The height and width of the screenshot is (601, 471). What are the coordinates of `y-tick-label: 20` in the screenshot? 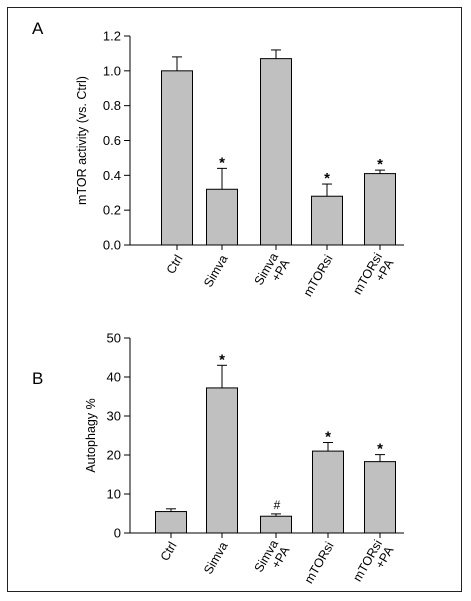 It's located at (114, 455).